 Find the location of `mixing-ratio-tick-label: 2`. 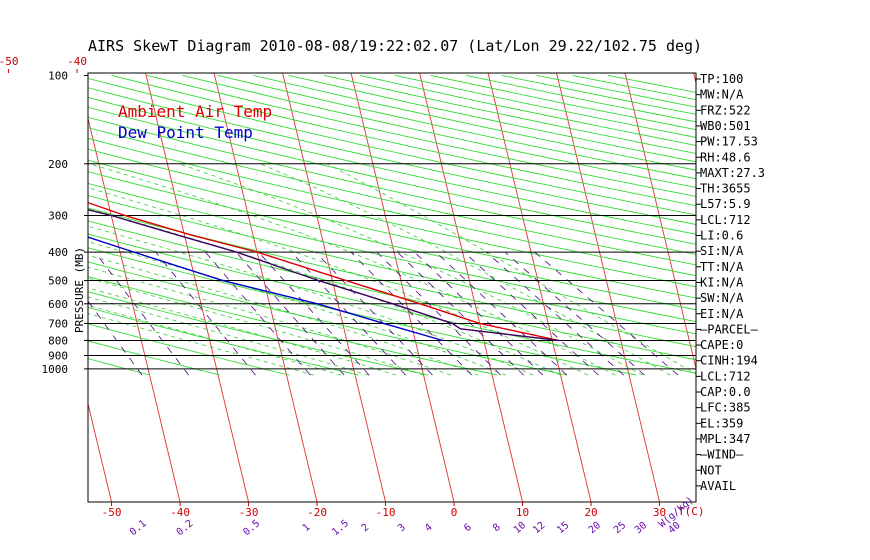

mixing-ratio-tick-label: 2 is located at coordinates (366, 528).